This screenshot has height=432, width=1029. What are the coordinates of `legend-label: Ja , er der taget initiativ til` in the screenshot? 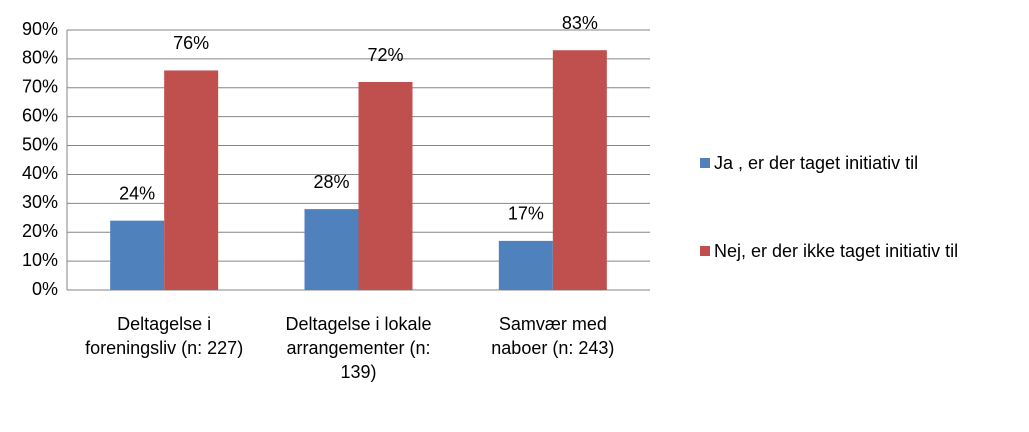 It's located at (816, 163).